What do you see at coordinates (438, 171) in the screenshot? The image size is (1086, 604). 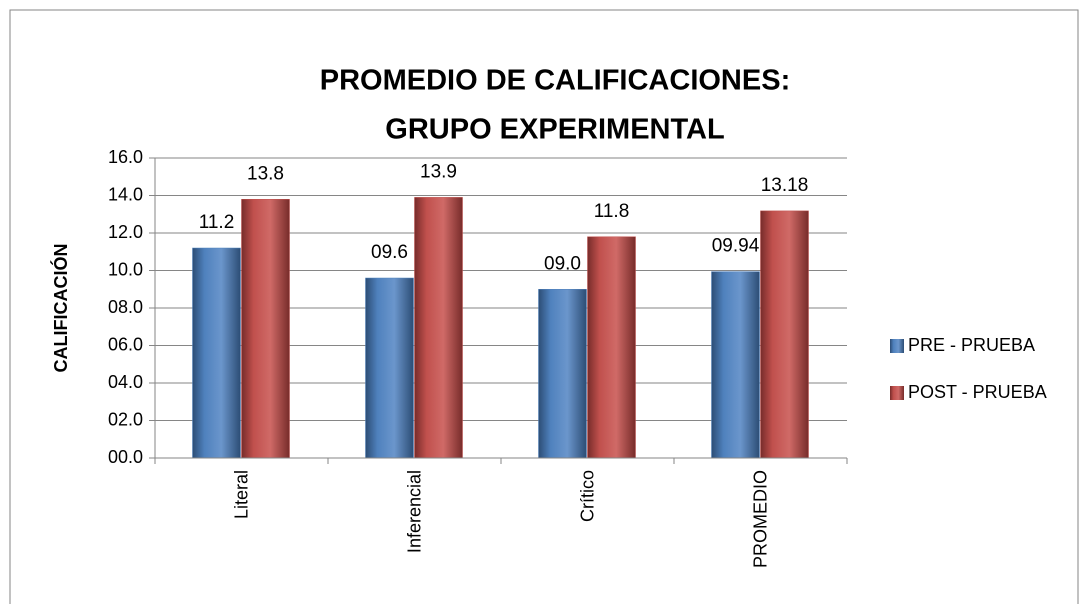 I see `data-label: 13.9` at bounding box center [438, 171].